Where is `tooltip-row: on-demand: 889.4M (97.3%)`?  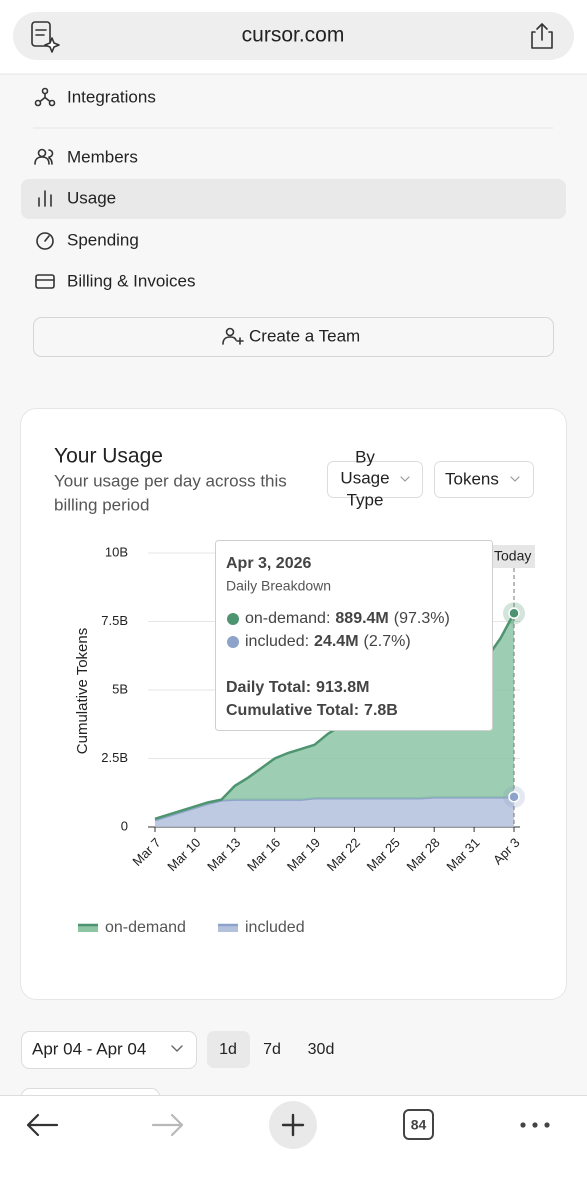 tooltip-row: on-demand: 889.4M (97.3%) is located at coordinates (347, 618).